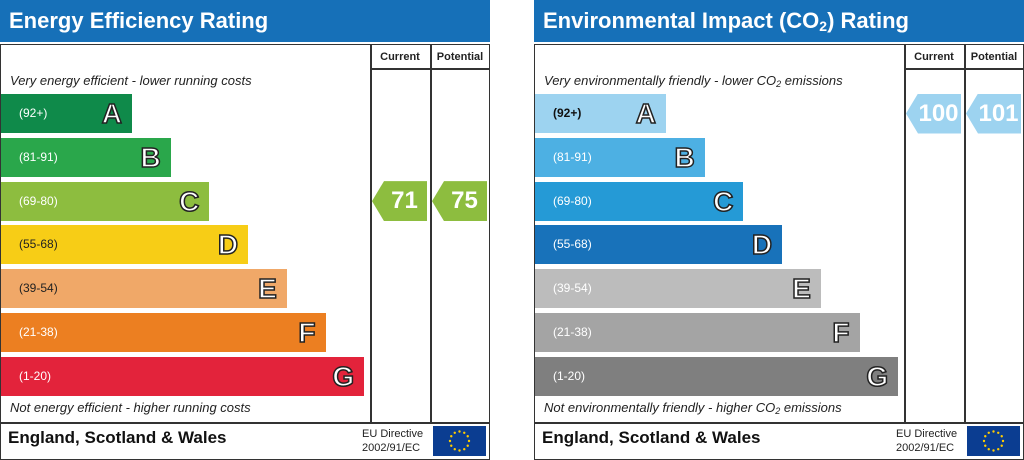 The height and width of the screenshot is (460, 1024). What do you see at coordinates (685, 157) in the screenshot?
I see `band-letter: B` at bounding box center [685, 157].